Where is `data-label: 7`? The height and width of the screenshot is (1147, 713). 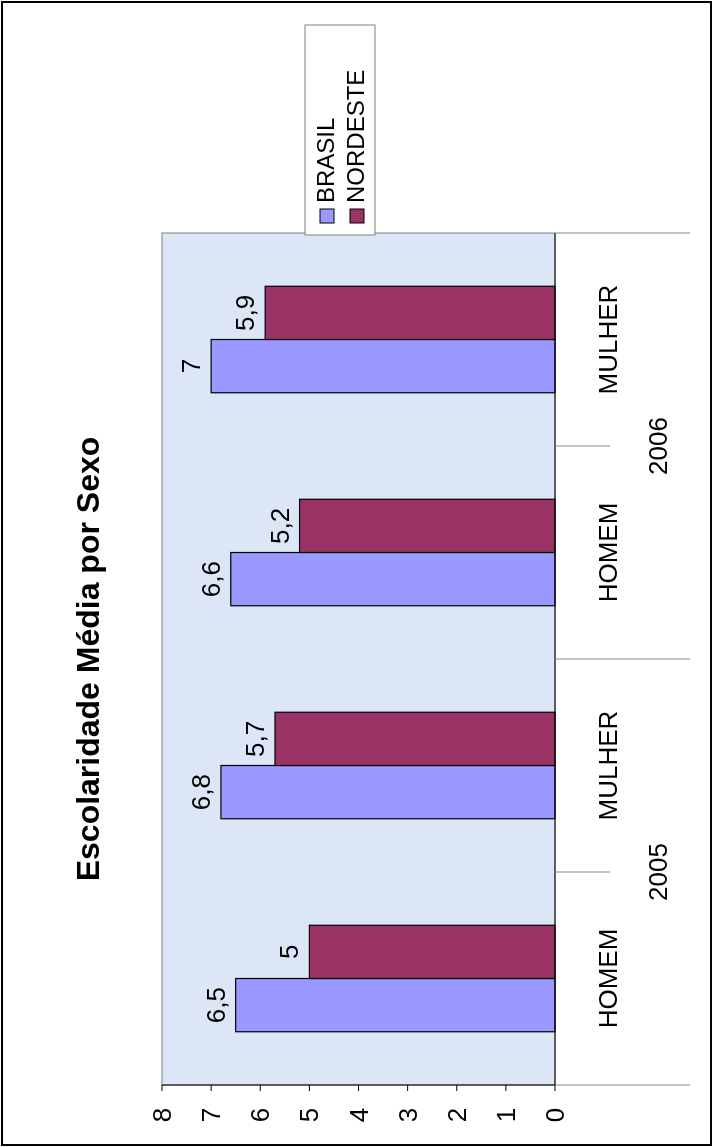
data-label: 7 is located at coordinates (191, 366).